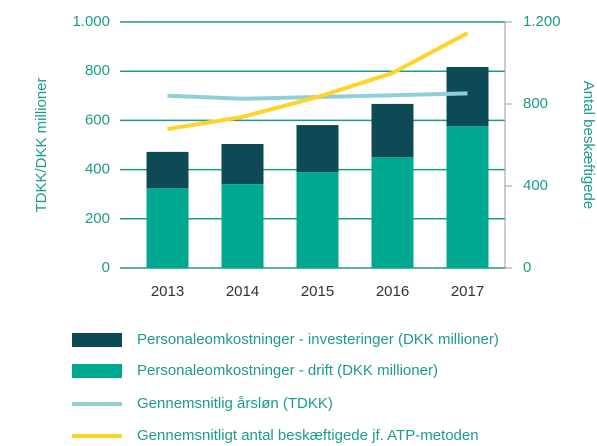 The height and width of the screenshot is (446, 597). I want to click on y2-axis-label: Antal beskæftigede, so click(588, 145).